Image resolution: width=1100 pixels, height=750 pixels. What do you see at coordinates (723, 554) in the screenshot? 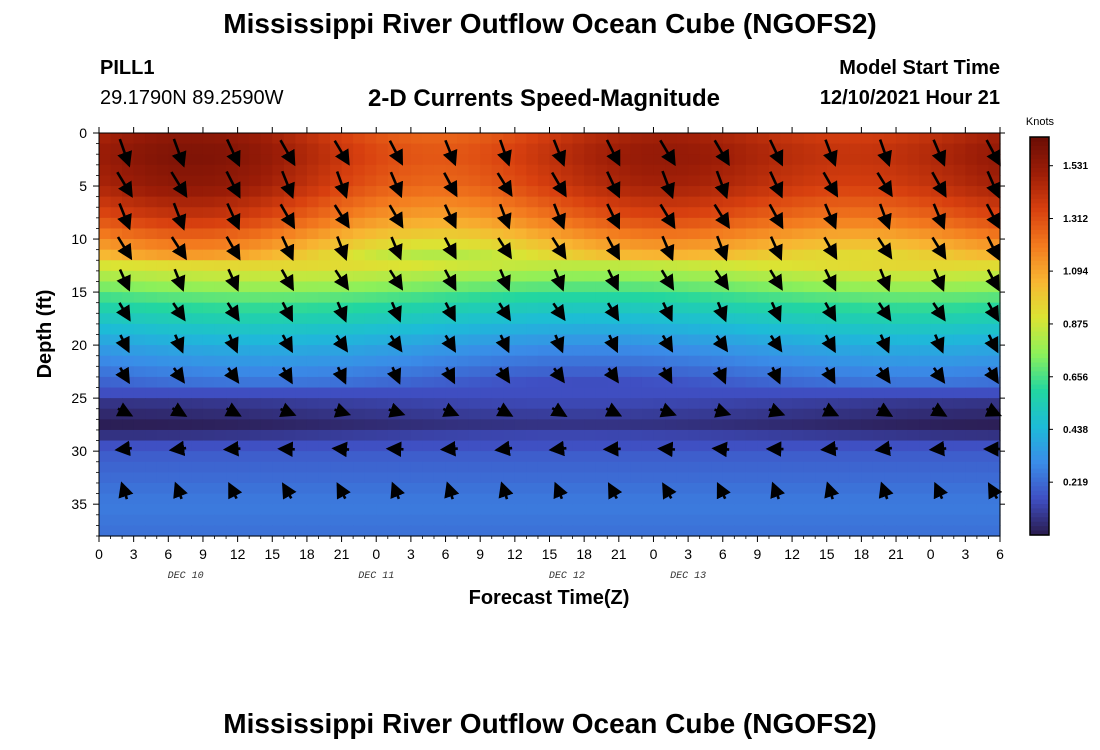
I see `x-tick-label: 6` at bounding box center [723, 554].